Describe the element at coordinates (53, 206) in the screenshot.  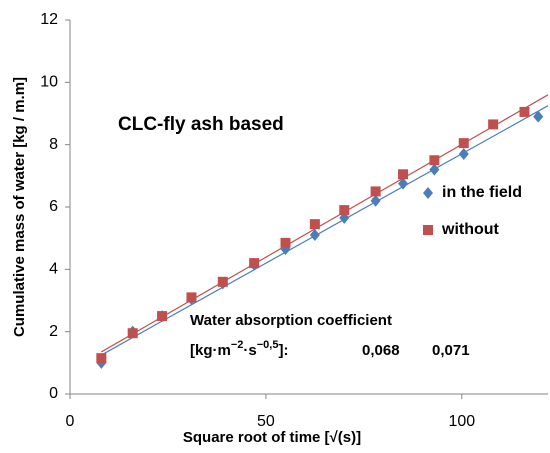
I see `y-tick-label: 6` at that location.